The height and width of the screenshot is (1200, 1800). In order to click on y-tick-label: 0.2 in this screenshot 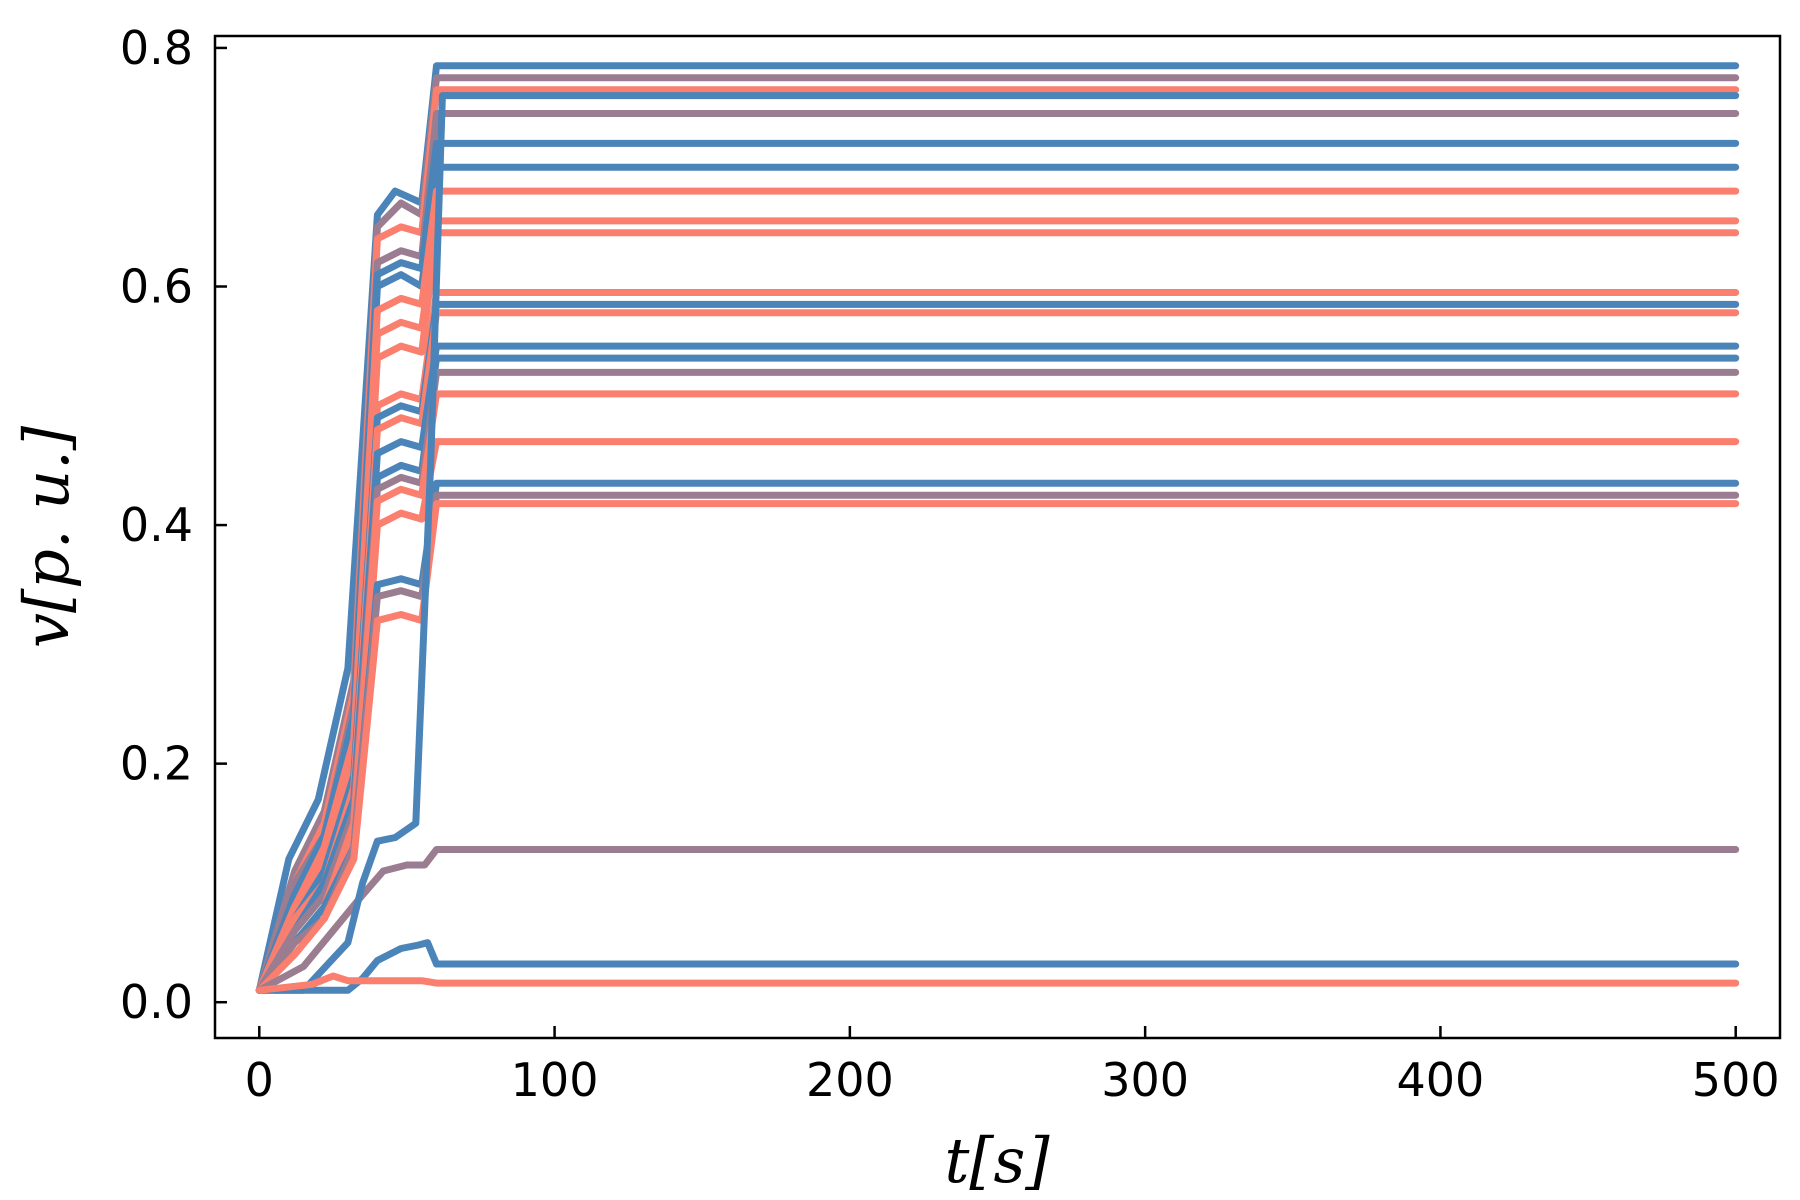, I will do `click(156, 764)`.